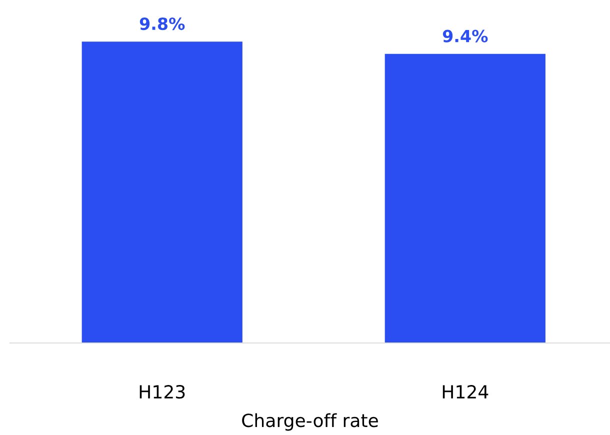 The image size is (610, 435). Describe the element at coordinates (310, 422) in the screenshot. I see `x-axis-title: Charge-off rate` at that location.